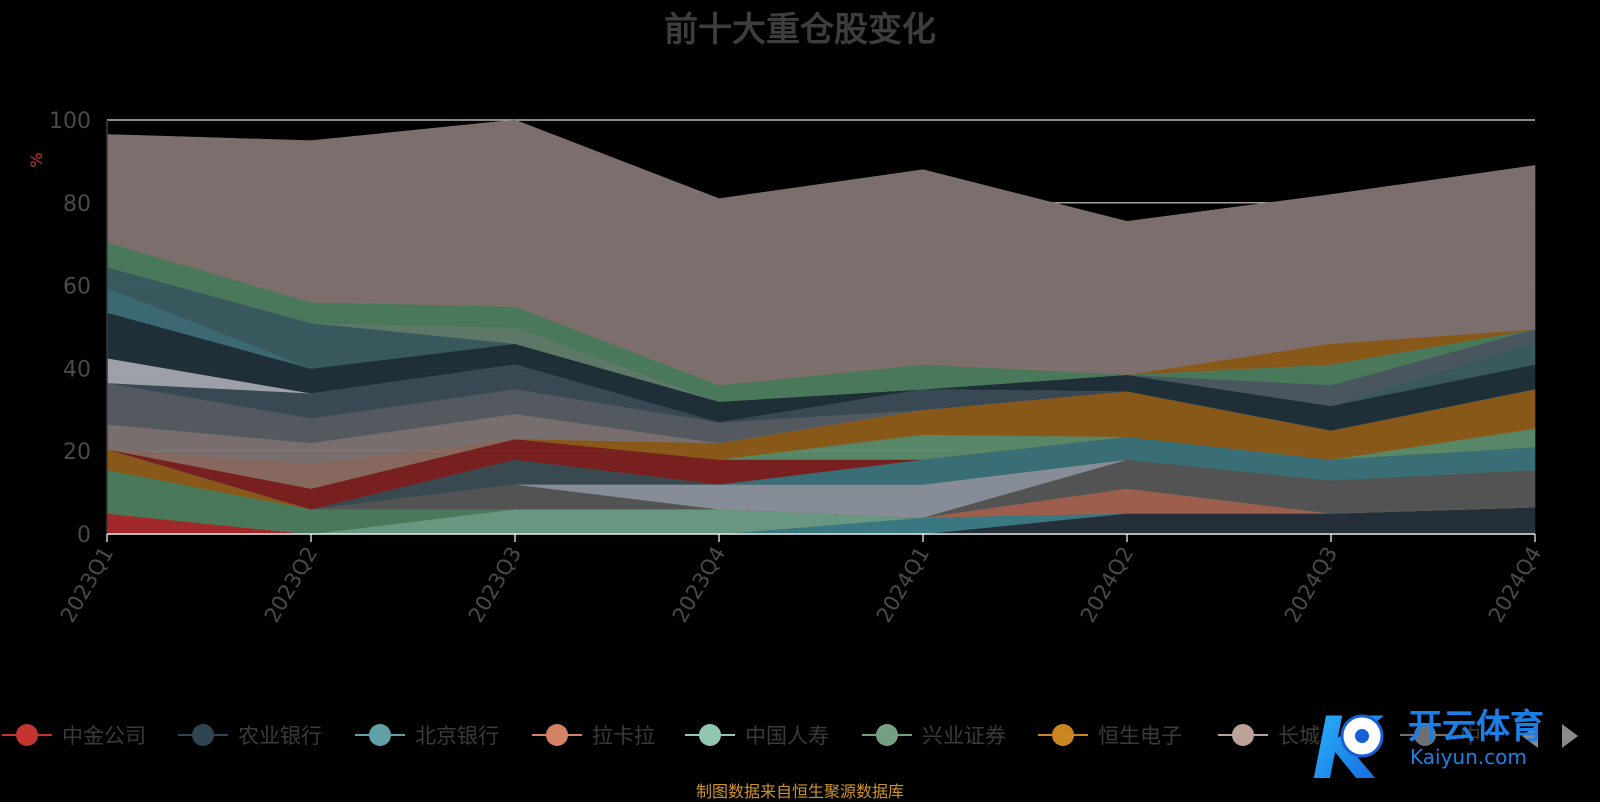  I want to click on legend-label: 农业银行, so click(280, 736).